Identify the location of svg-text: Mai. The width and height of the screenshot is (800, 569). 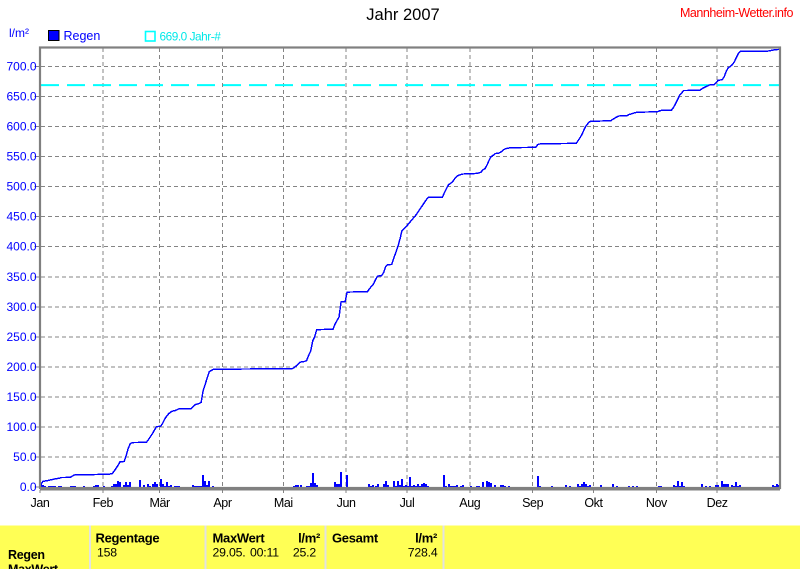
(283, 503).